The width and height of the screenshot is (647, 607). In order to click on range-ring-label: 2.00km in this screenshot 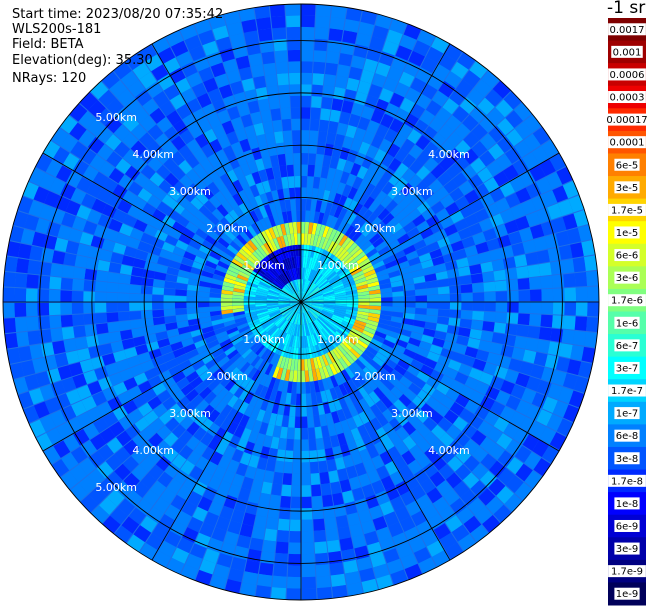, I will do `click(227, 228)`.